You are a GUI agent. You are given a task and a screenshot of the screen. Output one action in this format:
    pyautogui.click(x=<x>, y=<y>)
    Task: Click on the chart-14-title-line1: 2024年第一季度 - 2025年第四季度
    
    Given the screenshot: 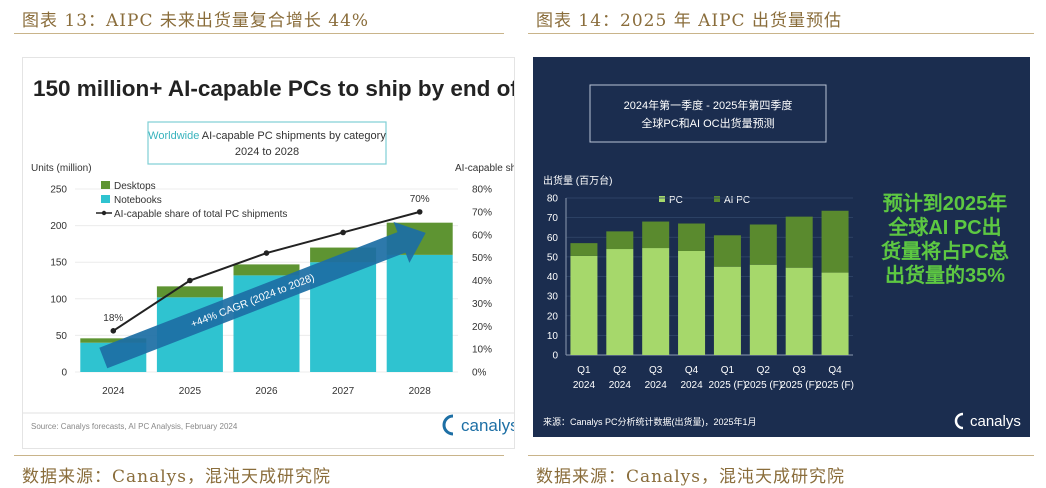 What is the action you would take?
    pyautogui.click(x=708, y=105)
    